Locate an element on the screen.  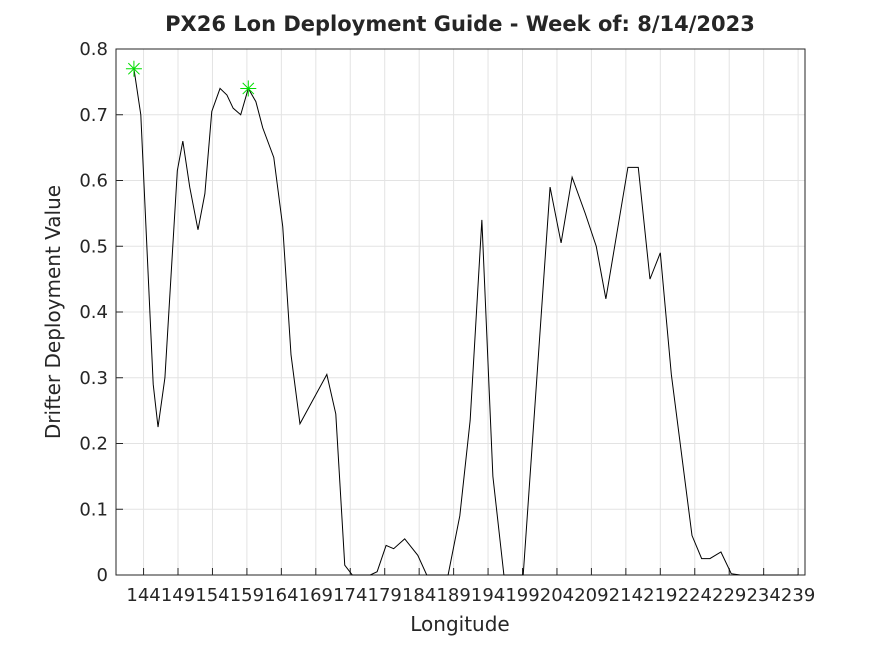
x-tick-label: 174 is located at coordinates (350, 595).